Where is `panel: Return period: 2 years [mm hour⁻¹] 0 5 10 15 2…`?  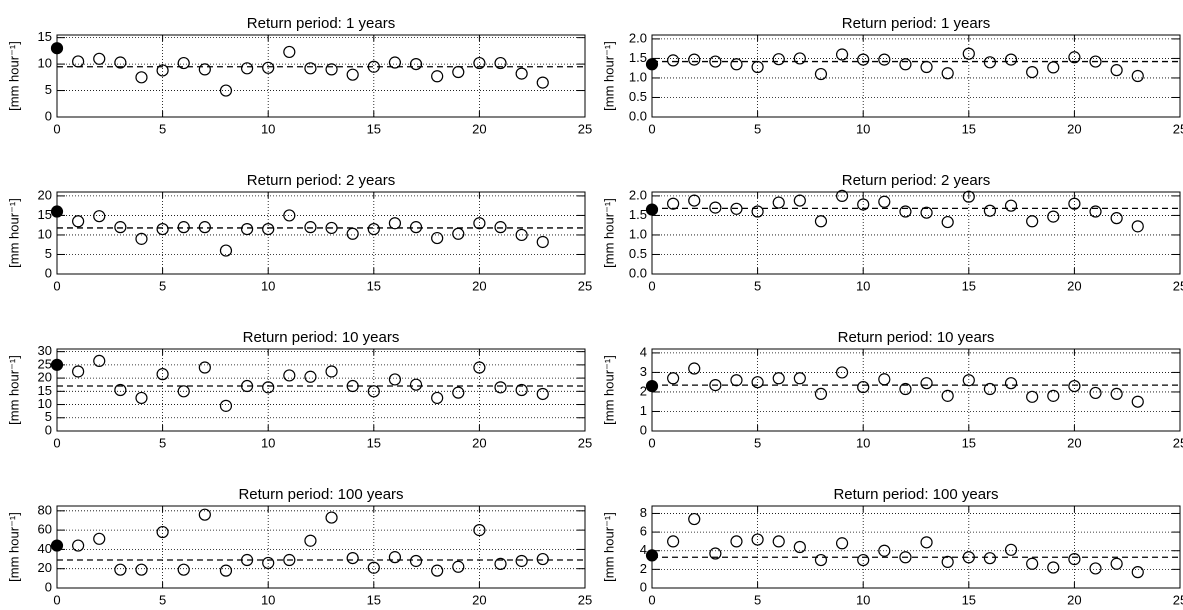
panel: Return period: 2 years [mm hour⁻¹] 0 5 10 15 2… is located at coordinates (299, 232).